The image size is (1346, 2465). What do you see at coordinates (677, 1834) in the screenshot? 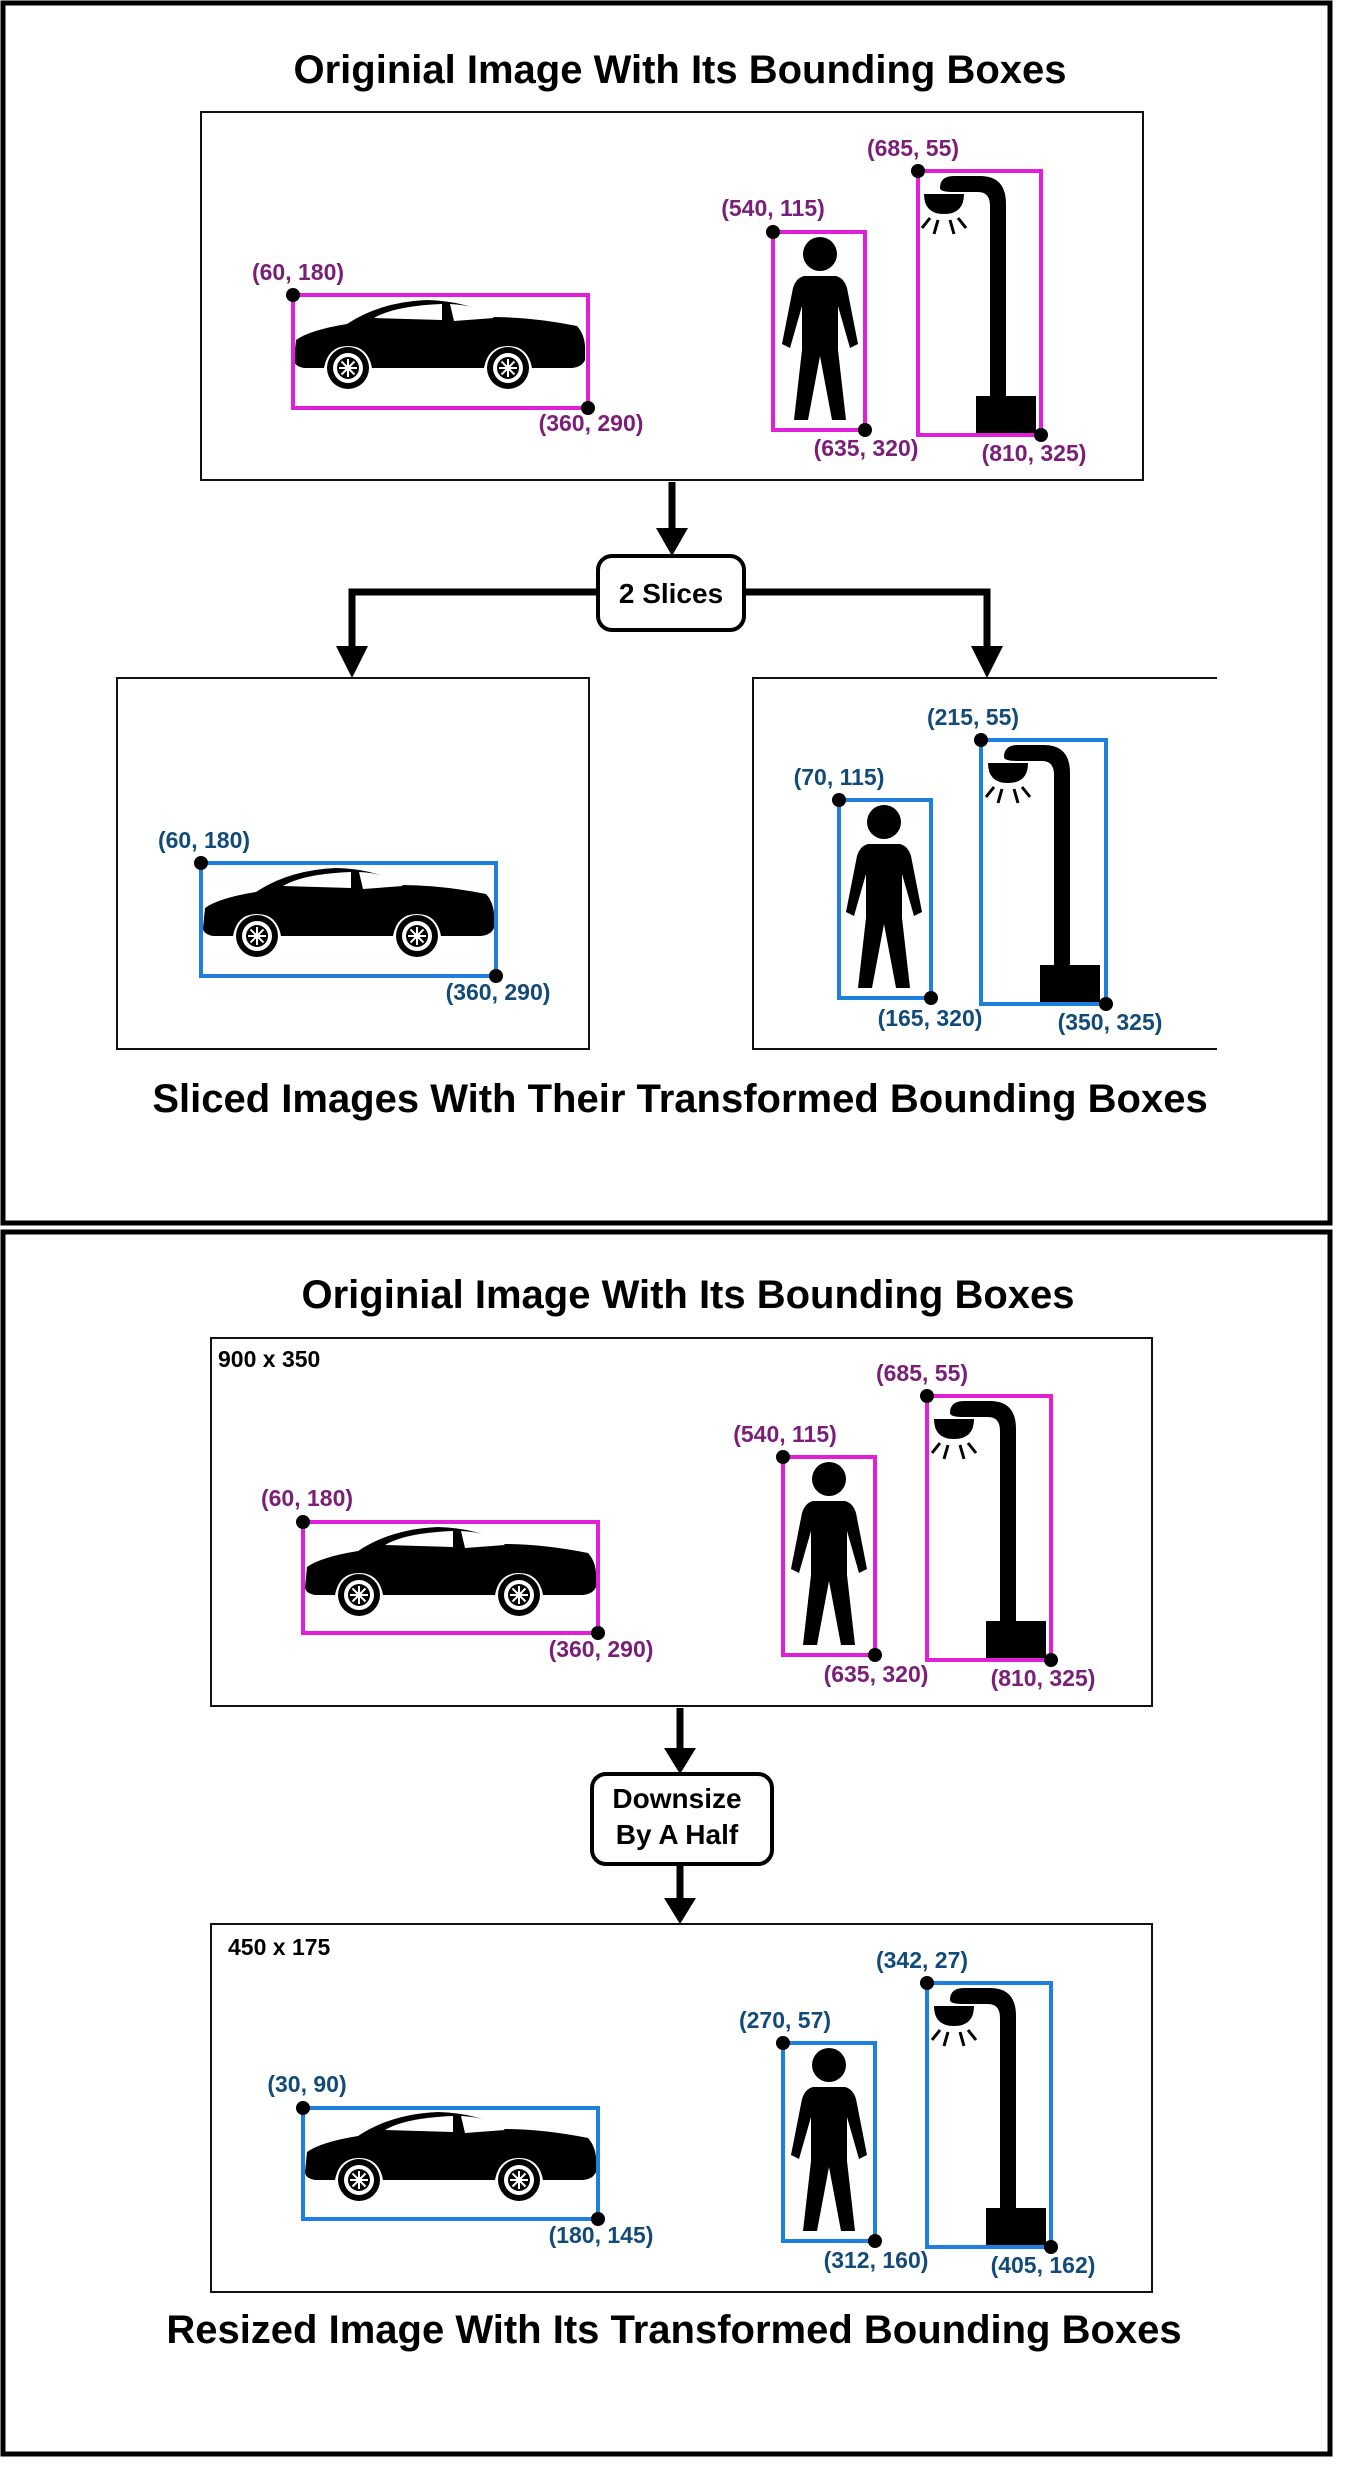
I see `operation-label-line2: By A Half` at bounding box center [677, 1834].